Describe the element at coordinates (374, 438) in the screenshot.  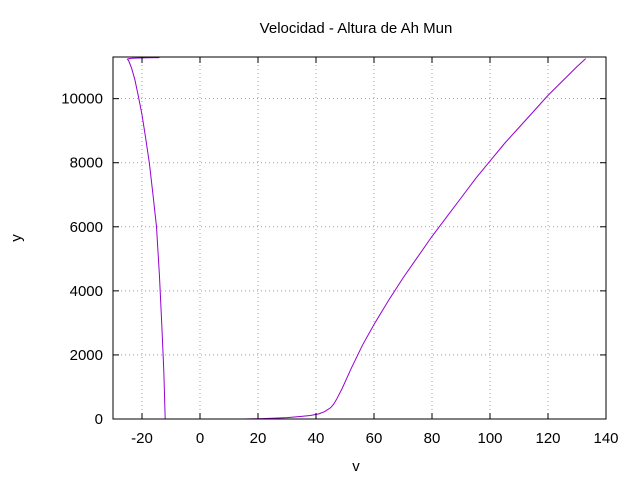
I see `x-tick-label: 60` at that location.